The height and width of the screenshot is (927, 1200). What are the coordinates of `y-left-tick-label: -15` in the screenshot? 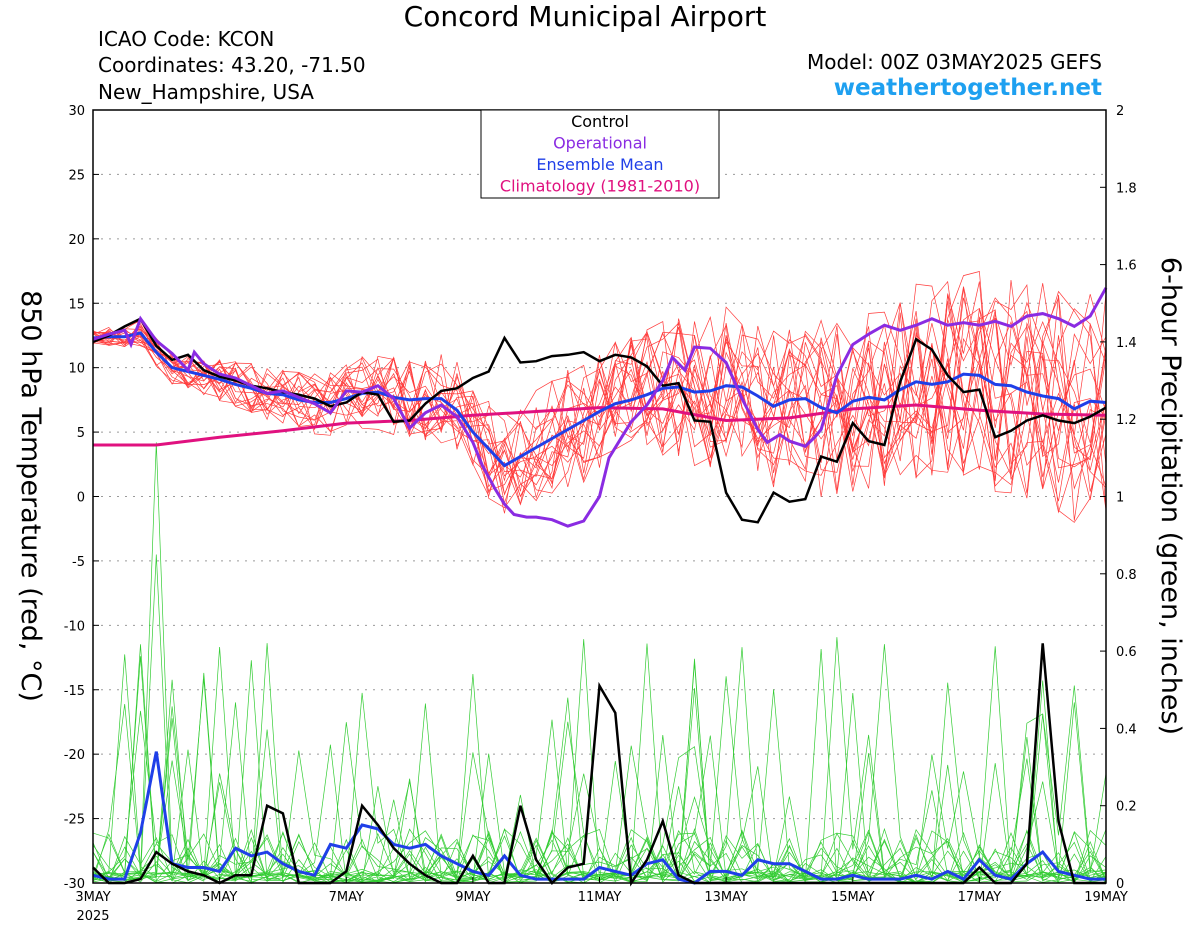 It's located at (74, 691).